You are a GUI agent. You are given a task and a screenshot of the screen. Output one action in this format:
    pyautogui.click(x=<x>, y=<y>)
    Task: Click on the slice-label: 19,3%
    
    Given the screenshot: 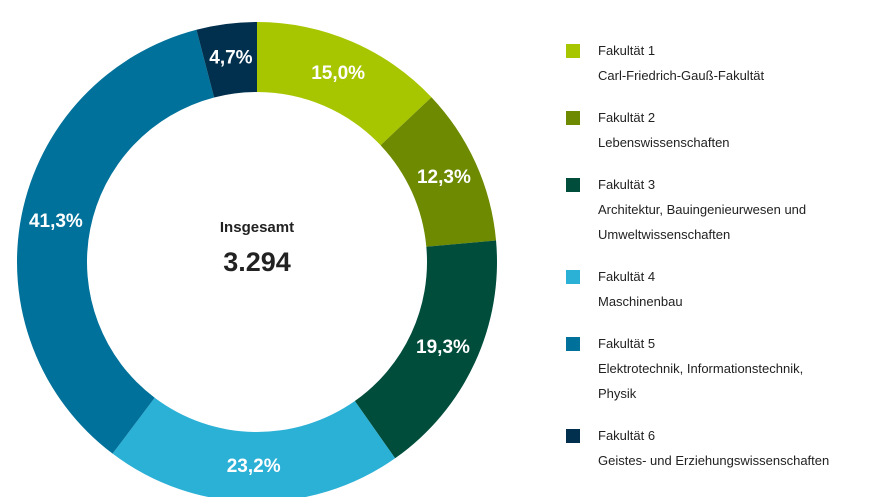 What is the action you would take?
    pyautogui.click(x=443, y=347)
    